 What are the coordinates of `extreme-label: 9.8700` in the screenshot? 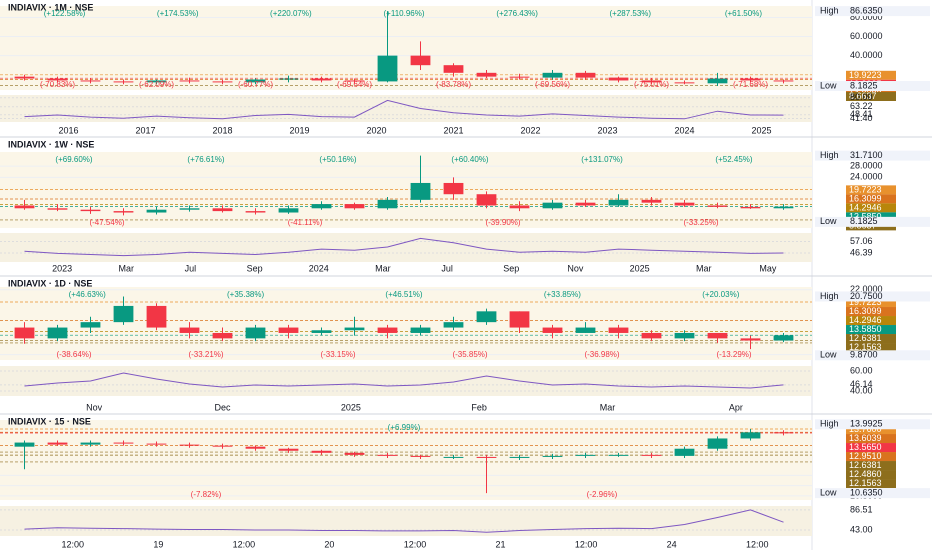 It's located at (864, 355).